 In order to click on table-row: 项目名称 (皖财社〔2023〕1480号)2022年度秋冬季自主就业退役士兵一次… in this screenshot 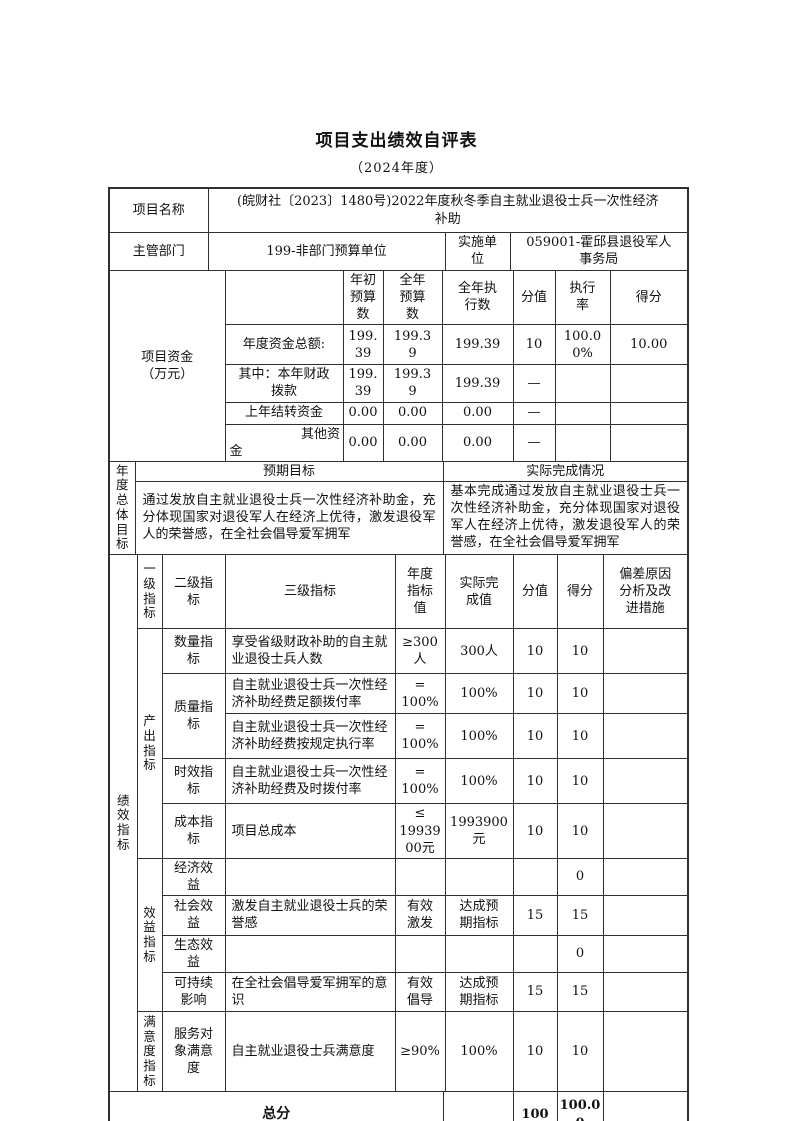, I will do `click(398, 211)`.